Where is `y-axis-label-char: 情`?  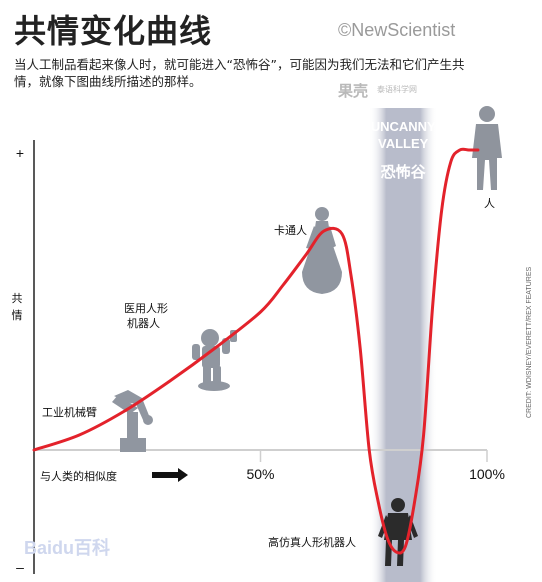 y-axis-label-char: 情 is located at coordinates (17, 315).